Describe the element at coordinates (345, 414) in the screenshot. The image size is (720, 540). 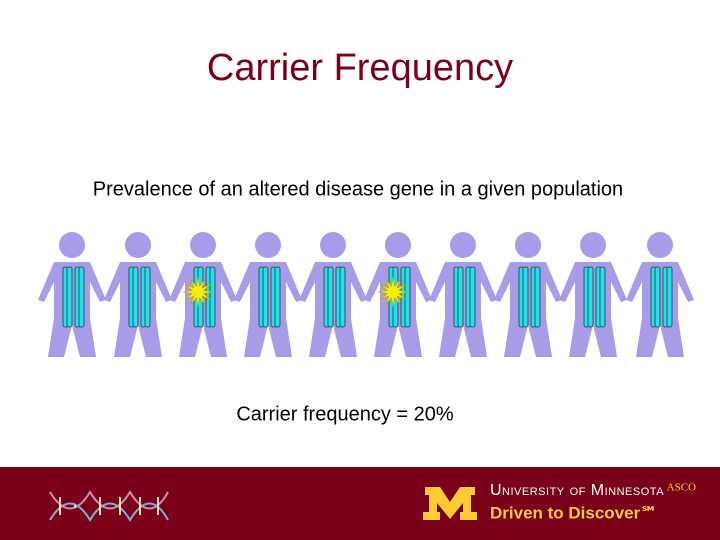
I see `caption: Carrier frequency = 20%` at that location.